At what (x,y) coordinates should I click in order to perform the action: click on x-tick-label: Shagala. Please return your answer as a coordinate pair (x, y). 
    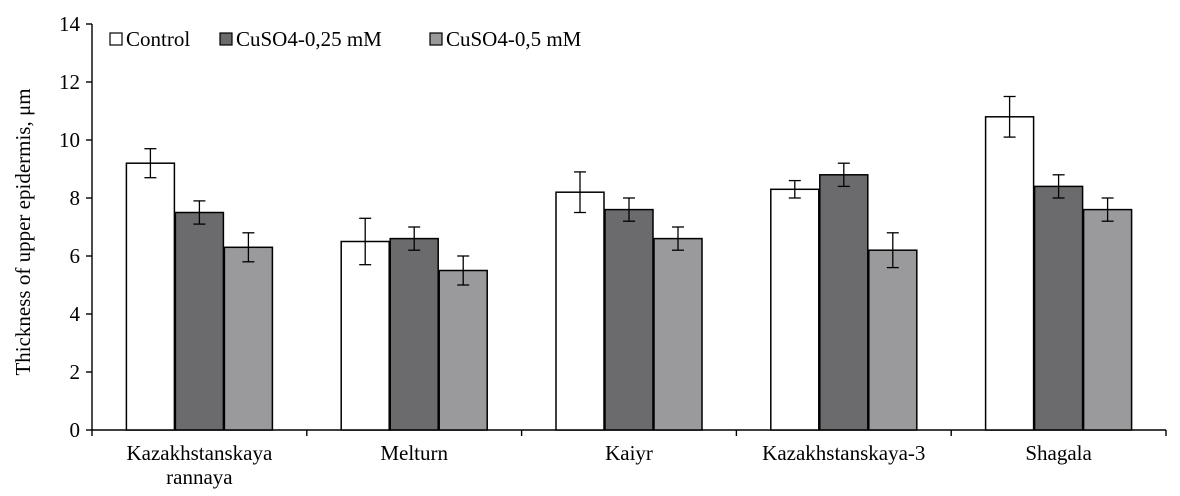
    Looking at the image, I should click on (1058, 453).